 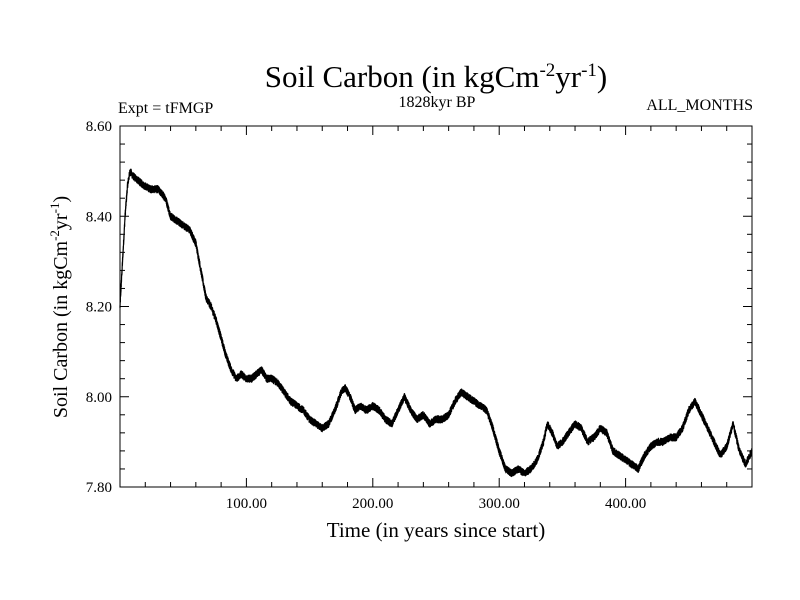 What do you see at coordinates (402, 76) in the screenshot?
I see `chart-title-main: Soil Carbon (in kgCm` at bounding box center [402, 76].